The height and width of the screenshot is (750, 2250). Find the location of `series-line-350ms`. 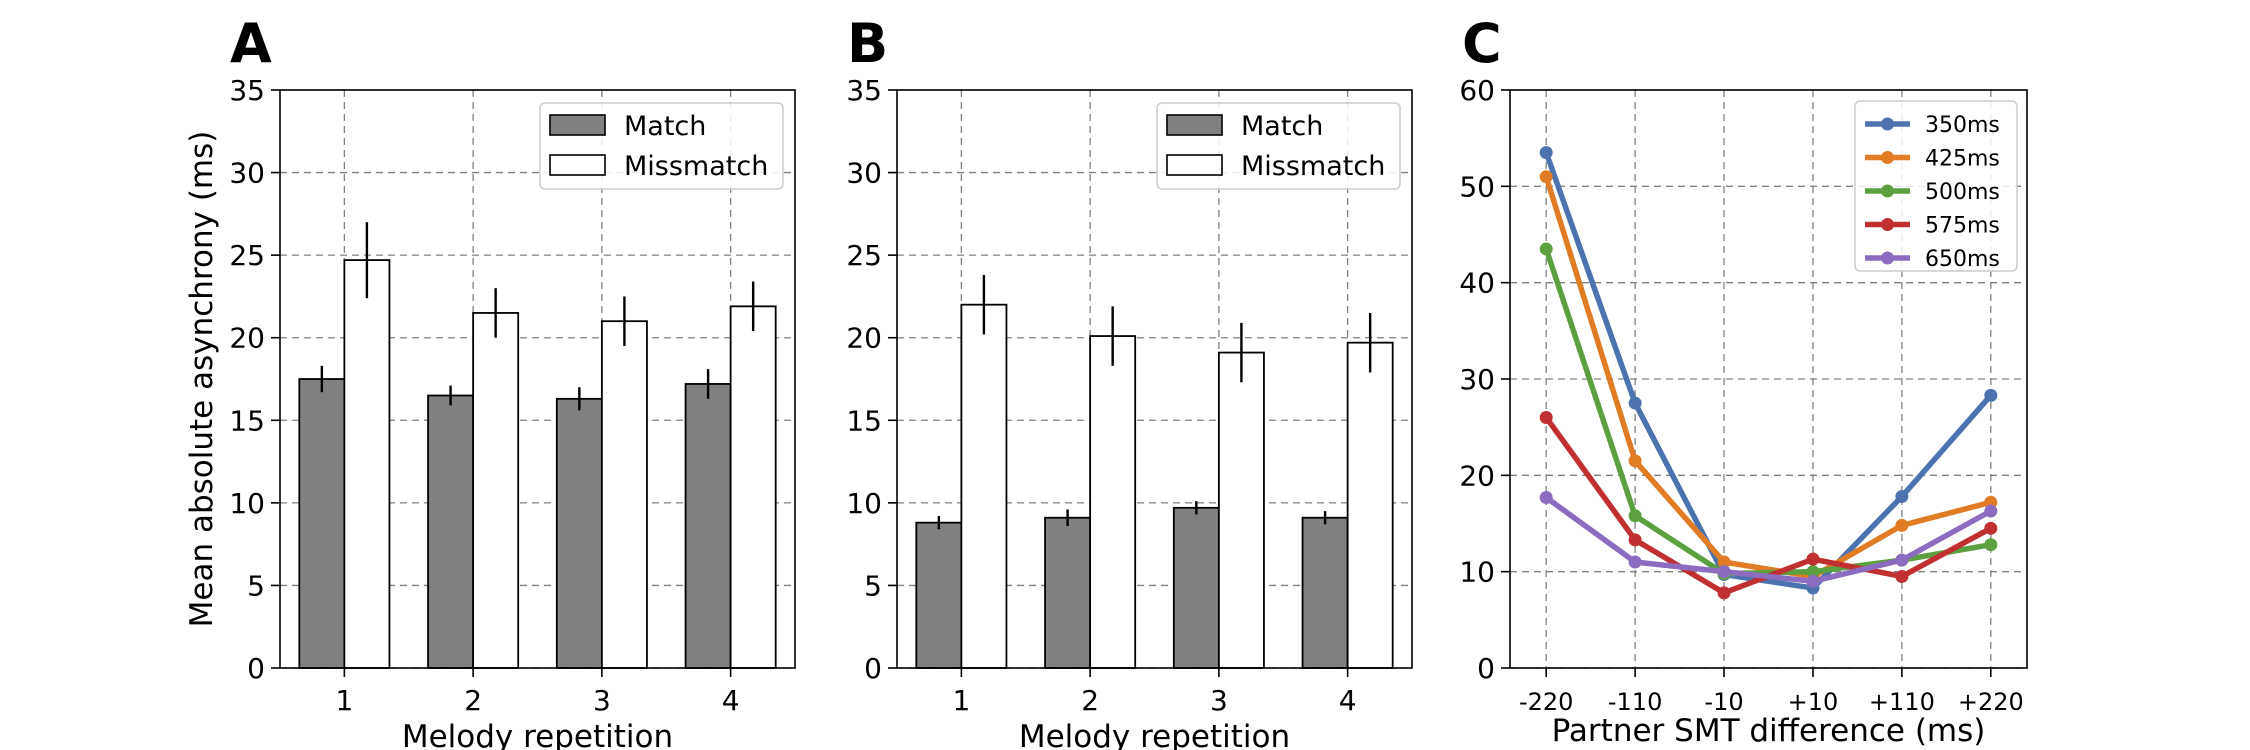

series-line-350ms is located at coordinates (1768, 371).